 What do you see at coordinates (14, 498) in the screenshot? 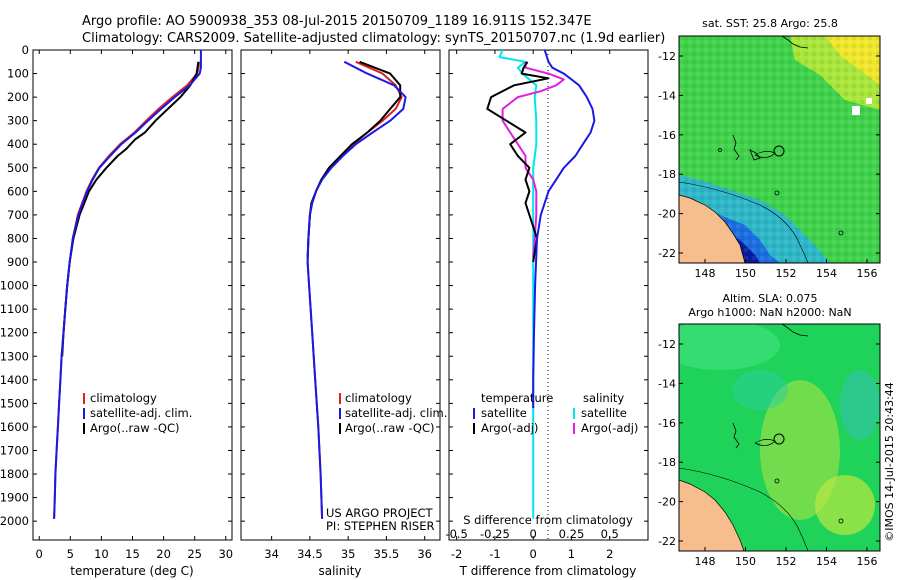
I see `depth-tick-label: 1900` at bounding box center [14, 498].